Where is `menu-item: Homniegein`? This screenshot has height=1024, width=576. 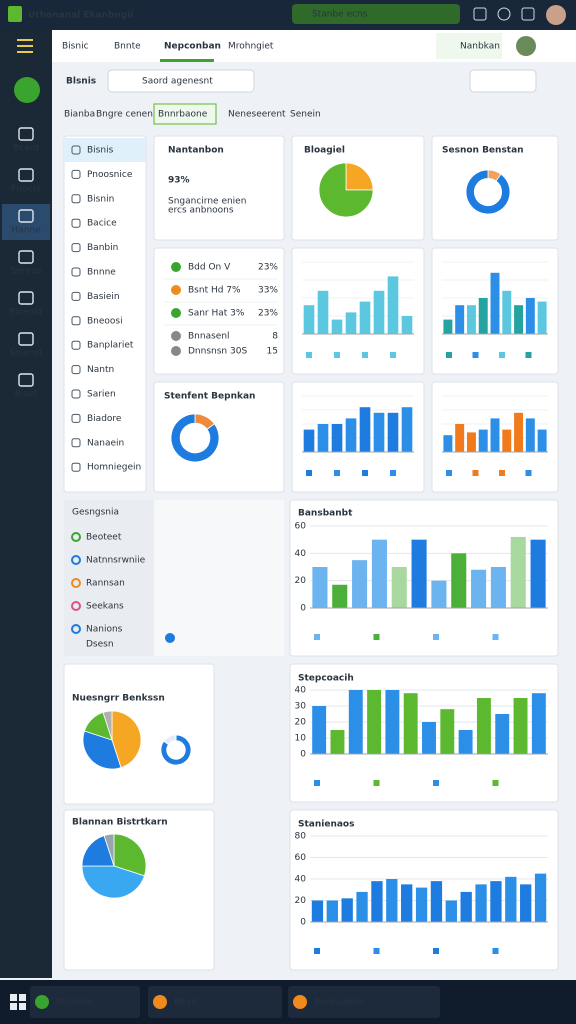 menu-item: Homniegein is located at coordinates (114, 468).